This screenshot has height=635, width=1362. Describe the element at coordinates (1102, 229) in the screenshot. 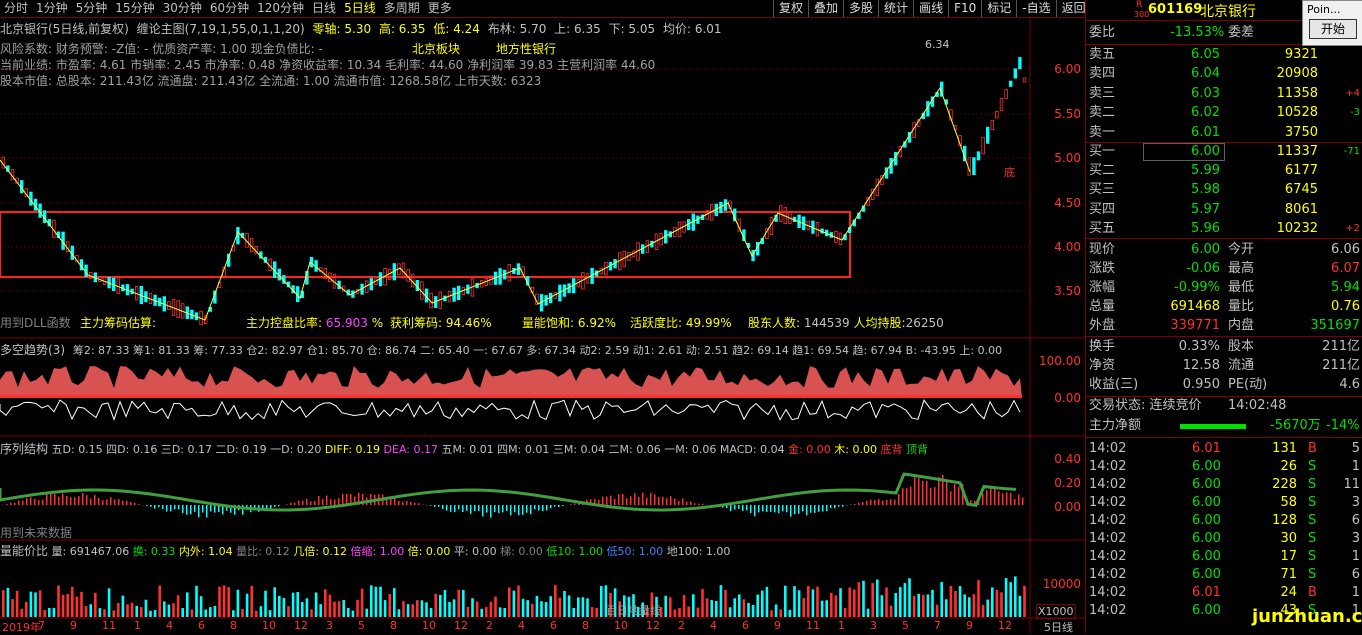

I see `bid-label: 买五` at that location.